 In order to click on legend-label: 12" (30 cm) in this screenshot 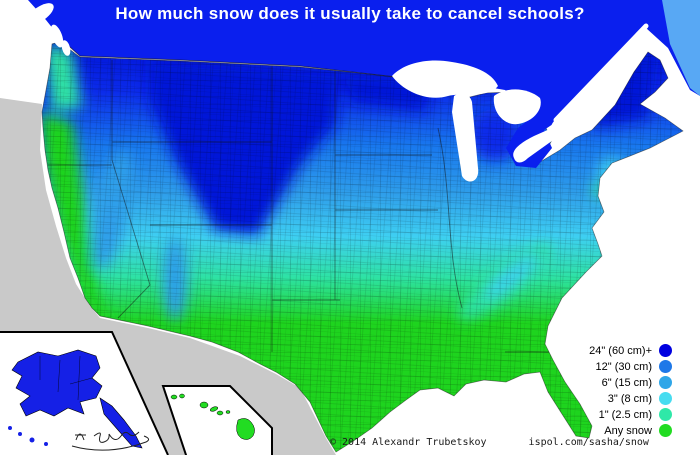, I will do `click(623, 366)`.